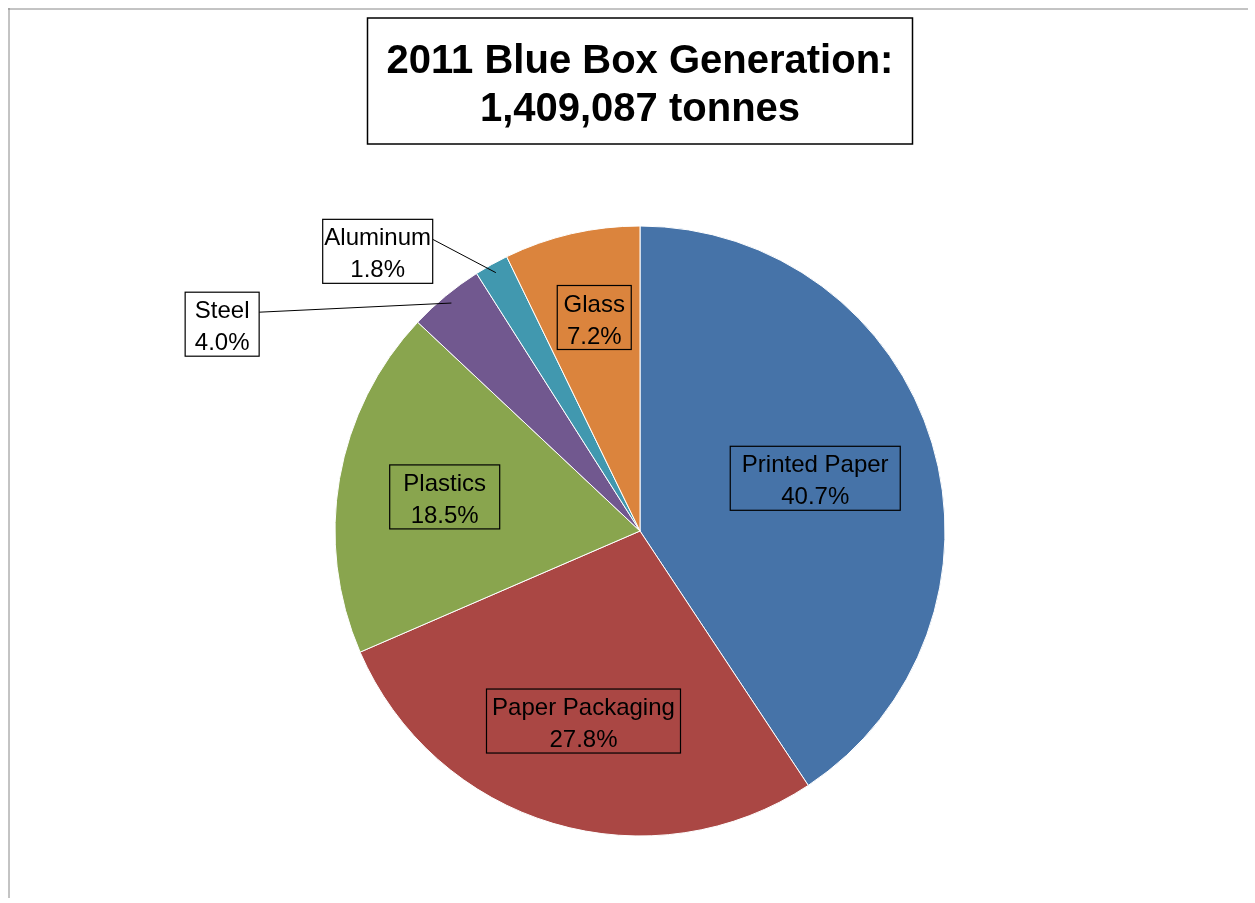  What do you see at coordinates (583, 707) in the screenshot?
I see `slice-label: Paper Packaging` at bounding box center [583, 707].